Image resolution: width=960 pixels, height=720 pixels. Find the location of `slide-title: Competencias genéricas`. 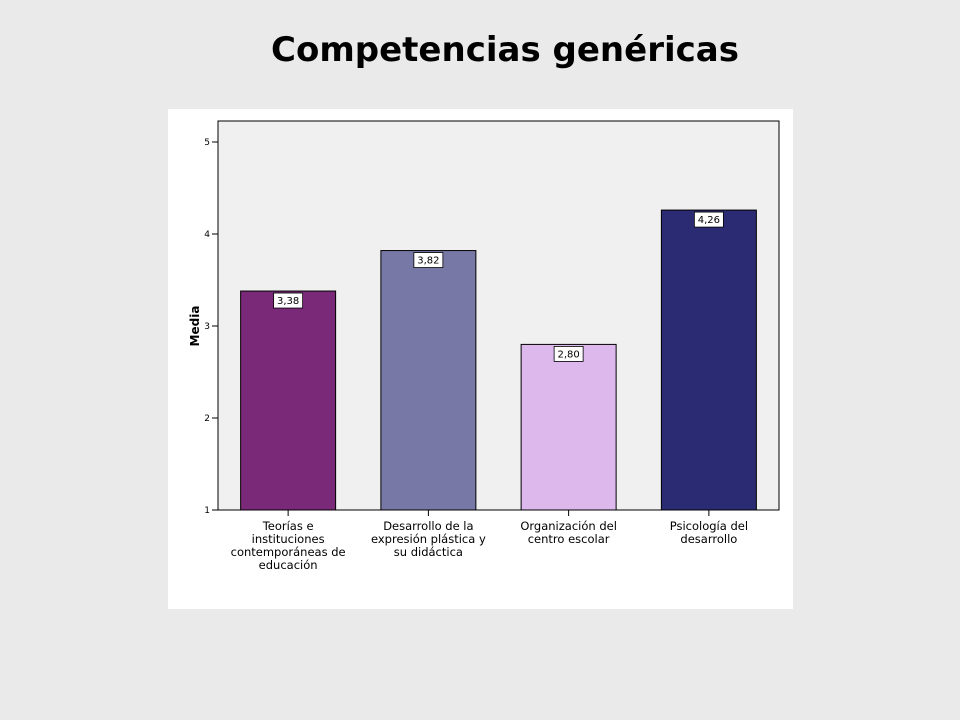

slide-title: Competencias genéricas is located at coordinates (505, 50).